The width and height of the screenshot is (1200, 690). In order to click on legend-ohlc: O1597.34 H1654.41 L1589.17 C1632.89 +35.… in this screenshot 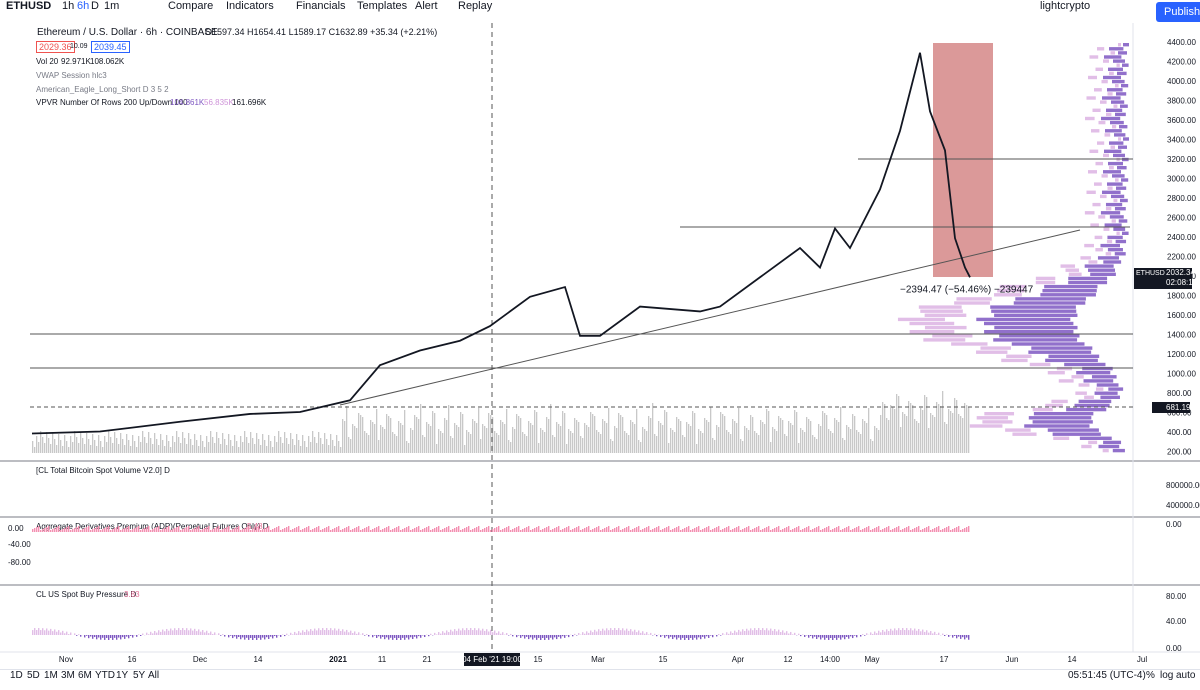, I will do `click(321, 32)`.